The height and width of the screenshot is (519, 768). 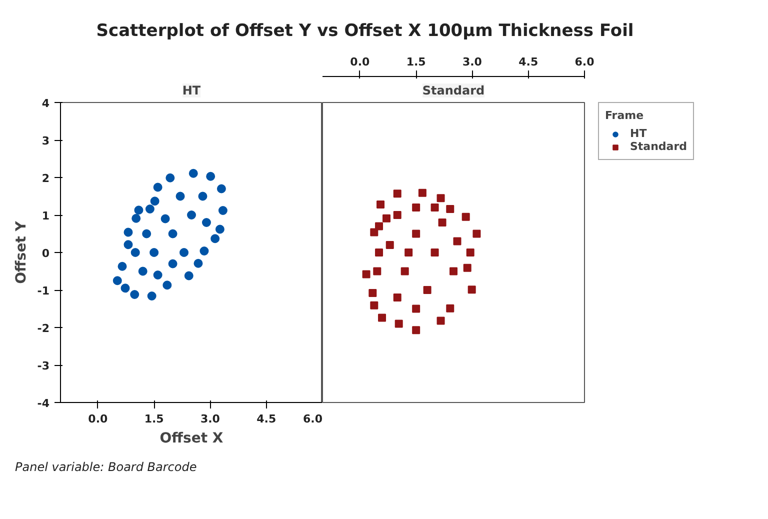 I want to click on y-axis-title: Offset Y, so click(x=21, y=252).